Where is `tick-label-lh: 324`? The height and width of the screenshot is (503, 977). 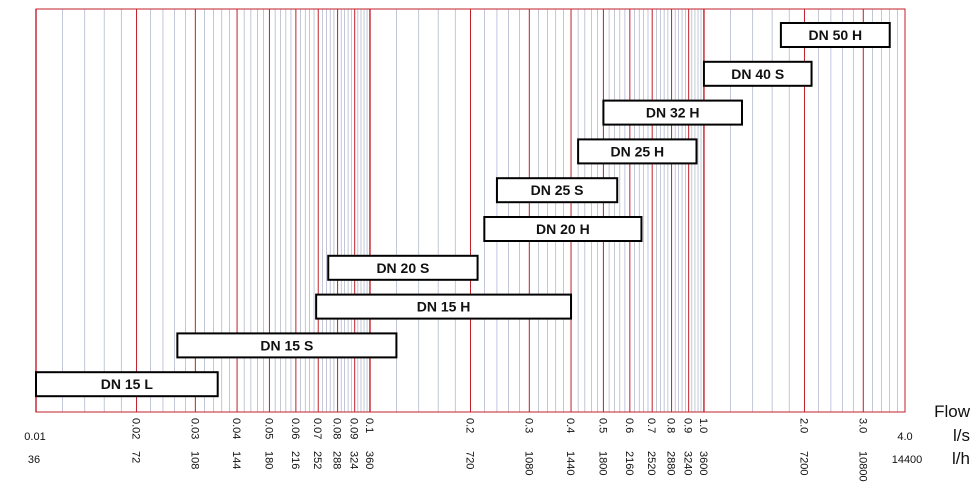
tick-label-lh: 324 is located at coordinates (354, 460).